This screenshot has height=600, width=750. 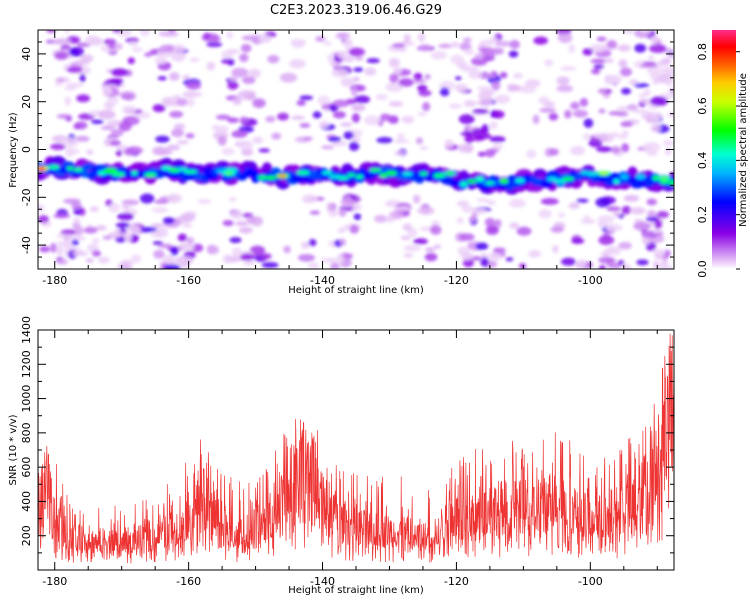 What do you see at coordinates (718, 160) in the screenshot?
I see `colorbar-ticks: 0.0 0.2 0.4 0.6 0.8` at bounding box center [718, 160].